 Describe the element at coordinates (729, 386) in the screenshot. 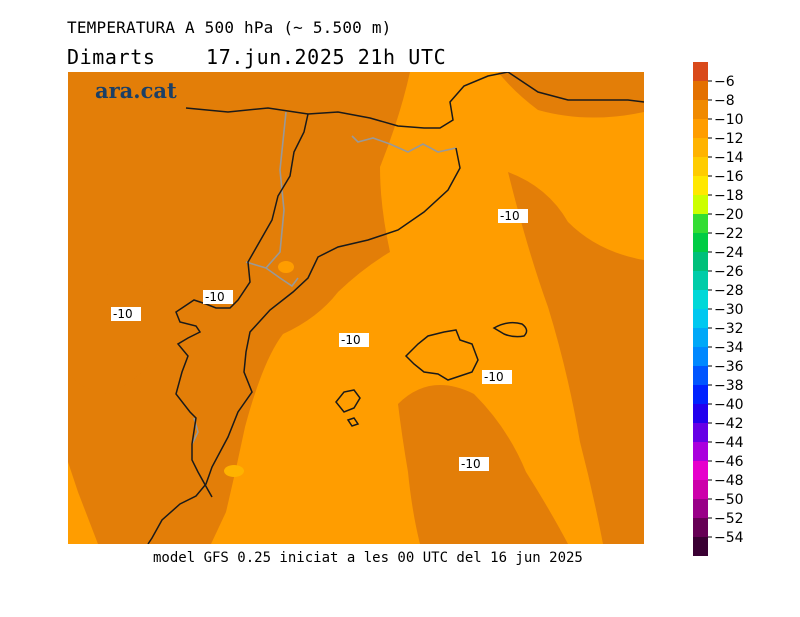

I see `legend-label: −38` at that location.